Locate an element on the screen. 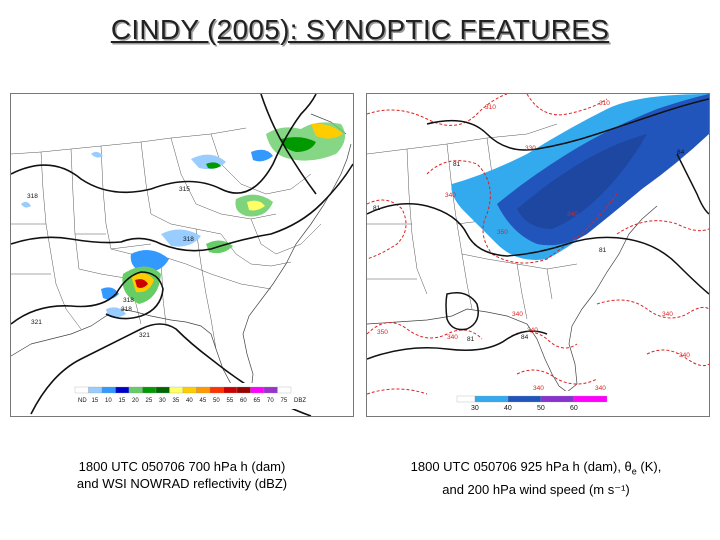 This screenshot has width=720, height=540. wind-speed-colorbar: 30 40 50 60 is located at coordinates (541, 402).